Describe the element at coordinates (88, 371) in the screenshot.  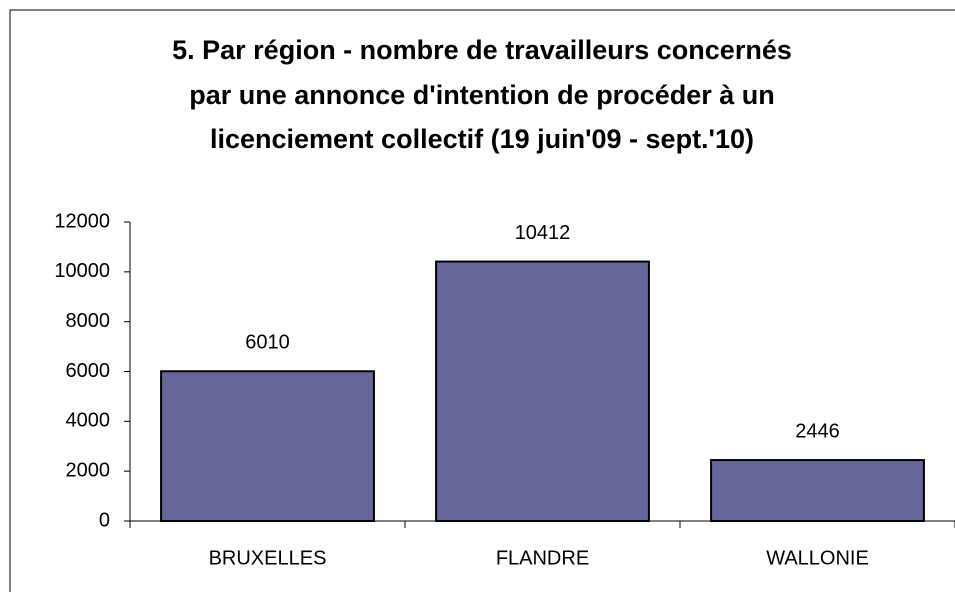
I see `y-tick-label: 6000` at that location.